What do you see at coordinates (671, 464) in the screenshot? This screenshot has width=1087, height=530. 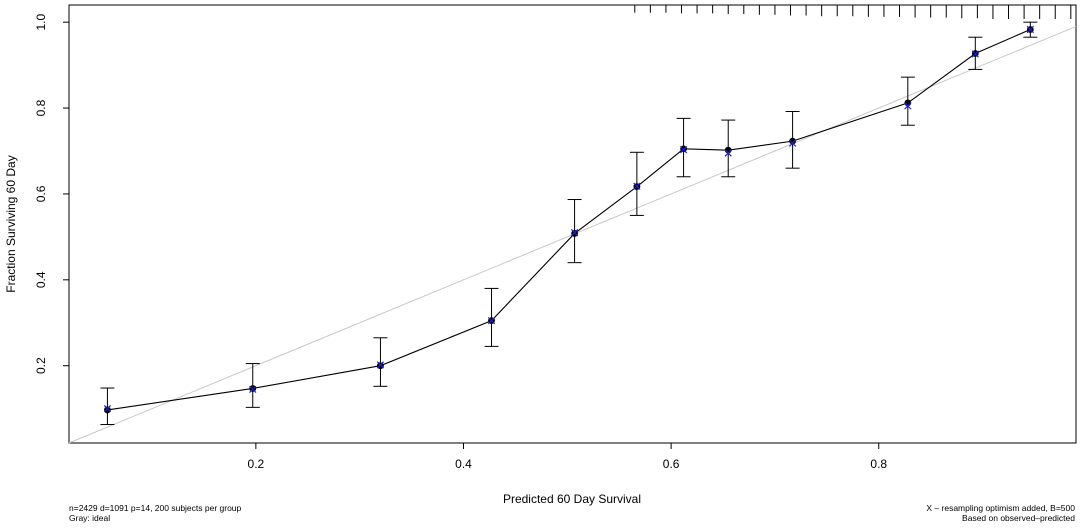 I see `x-tick-label: 0.6` at bounding box center [671, 464].